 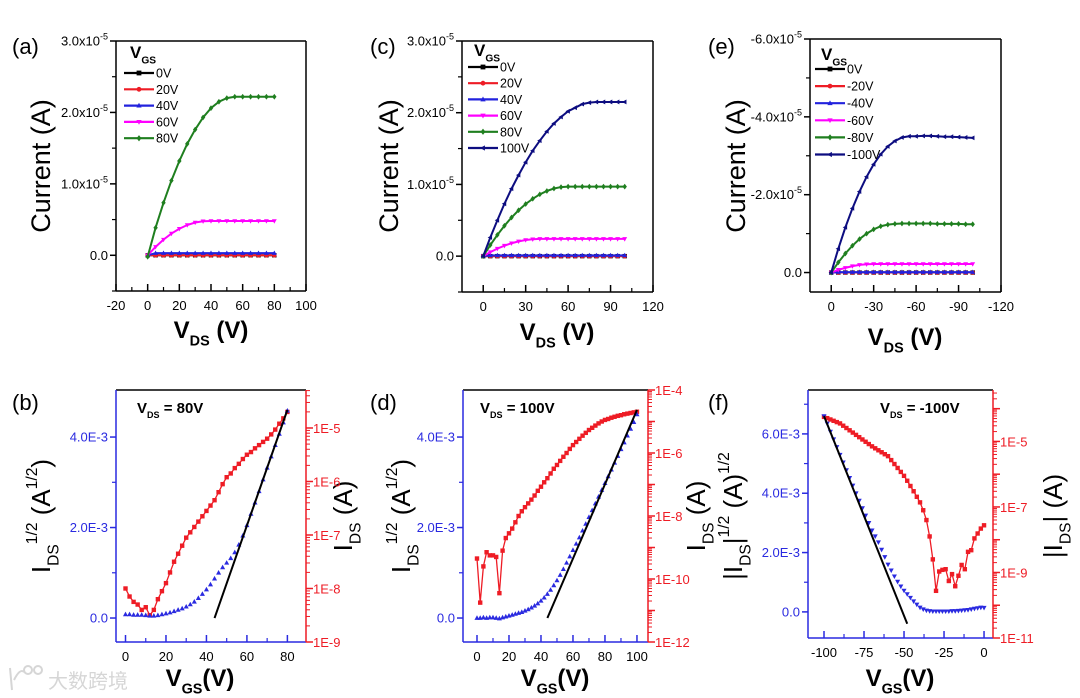 What do you see at coordinates (541, 656) in the screenshot?
I see `x-tick-label: 40` at bounding box center [541, 656].